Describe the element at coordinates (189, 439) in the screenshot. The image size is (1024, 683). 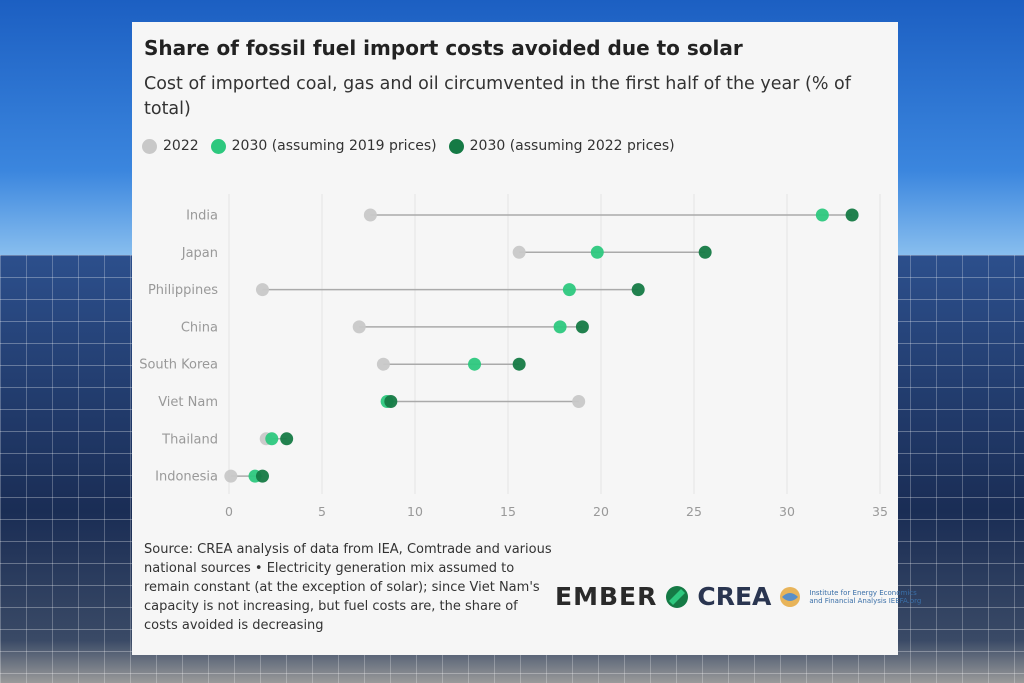
I see `category-label: Thailand` at that location.